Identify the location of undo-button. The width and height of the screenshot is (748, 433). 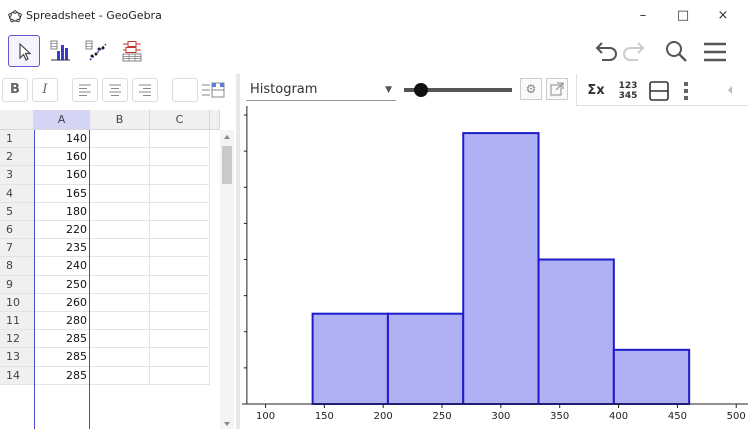
(605, 52).